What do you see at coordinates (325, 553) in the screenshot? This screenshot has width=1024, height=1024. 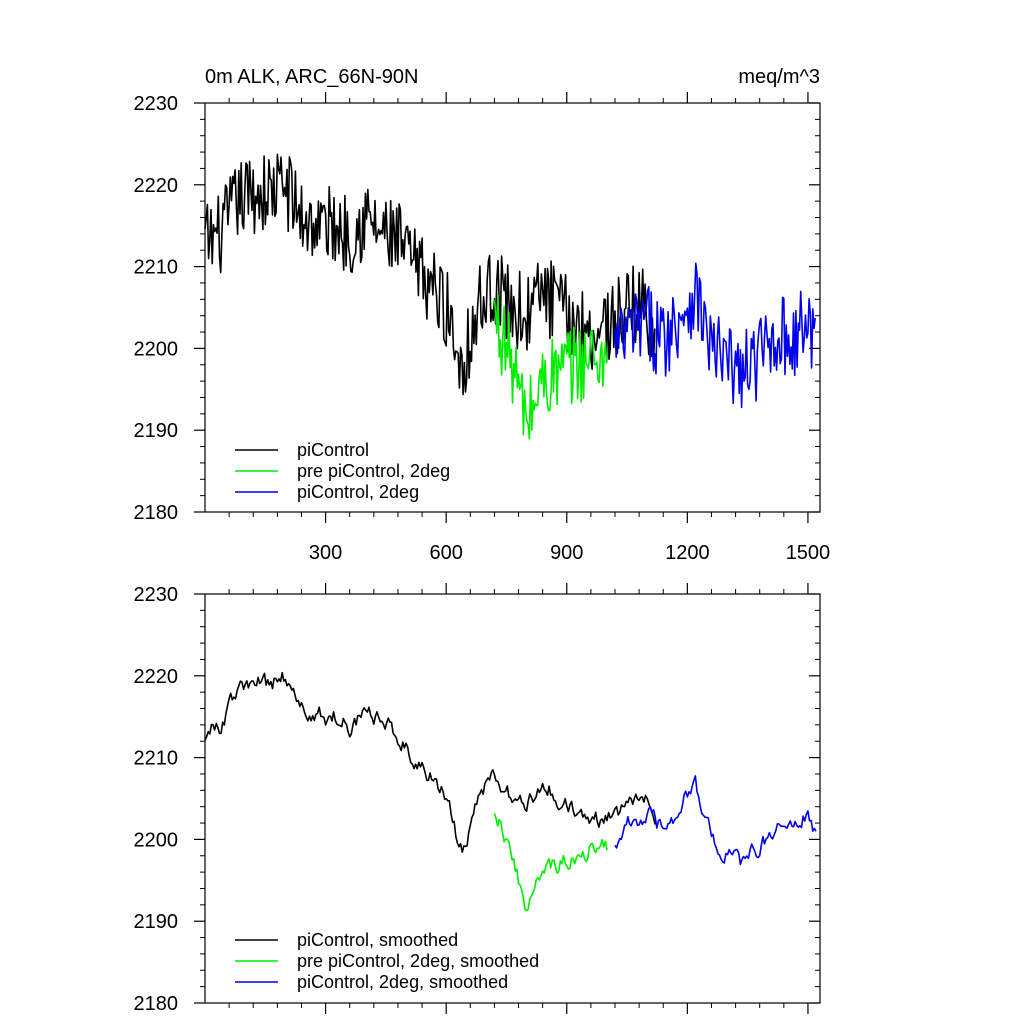 I see `x-tick-label: 300` at bounding box center [325, 553].